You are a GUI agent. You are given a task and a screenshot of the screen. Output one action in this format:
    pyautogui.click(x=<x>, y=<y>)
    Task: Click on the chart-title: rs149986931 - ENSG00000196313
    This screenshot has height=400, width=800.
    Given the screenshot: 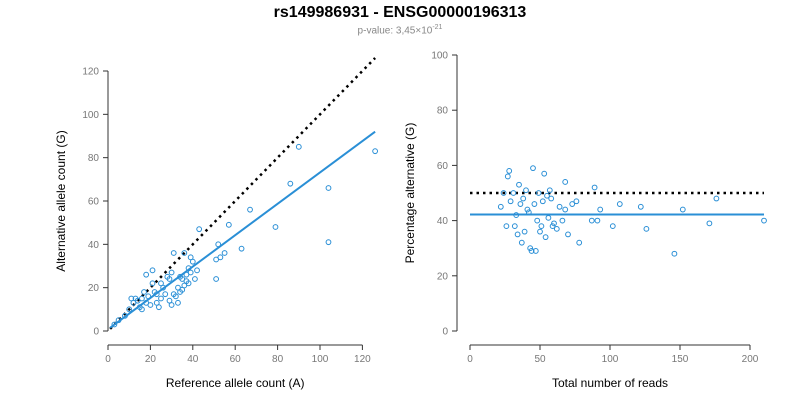 What is the action you would take?
    pyautogui.click(x=400, y=12)
    